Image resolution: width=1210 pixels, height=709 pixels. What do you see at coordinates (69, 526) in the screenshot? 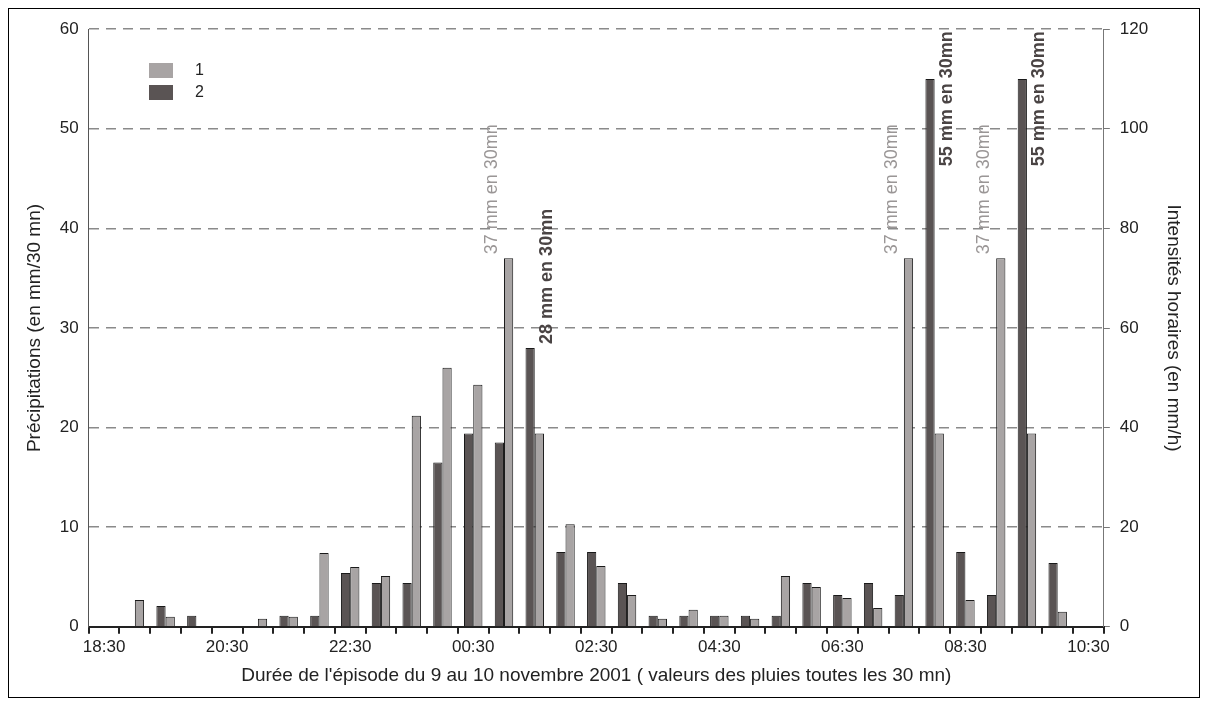
I see `y-tick-label: 10` at bounding box center [69, 526].